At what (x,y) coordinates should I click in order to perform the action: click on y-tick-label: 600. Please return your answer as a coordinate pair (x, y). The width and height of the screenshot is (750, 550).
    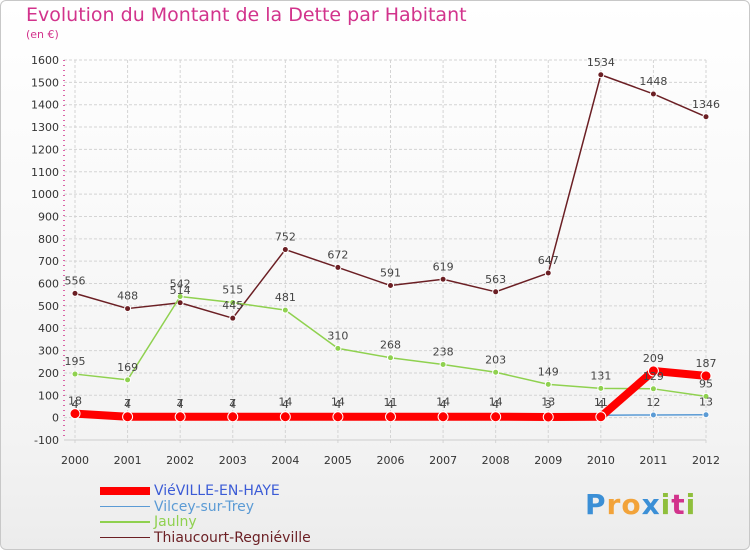
    Looking at the image, I should click on (48, 284).